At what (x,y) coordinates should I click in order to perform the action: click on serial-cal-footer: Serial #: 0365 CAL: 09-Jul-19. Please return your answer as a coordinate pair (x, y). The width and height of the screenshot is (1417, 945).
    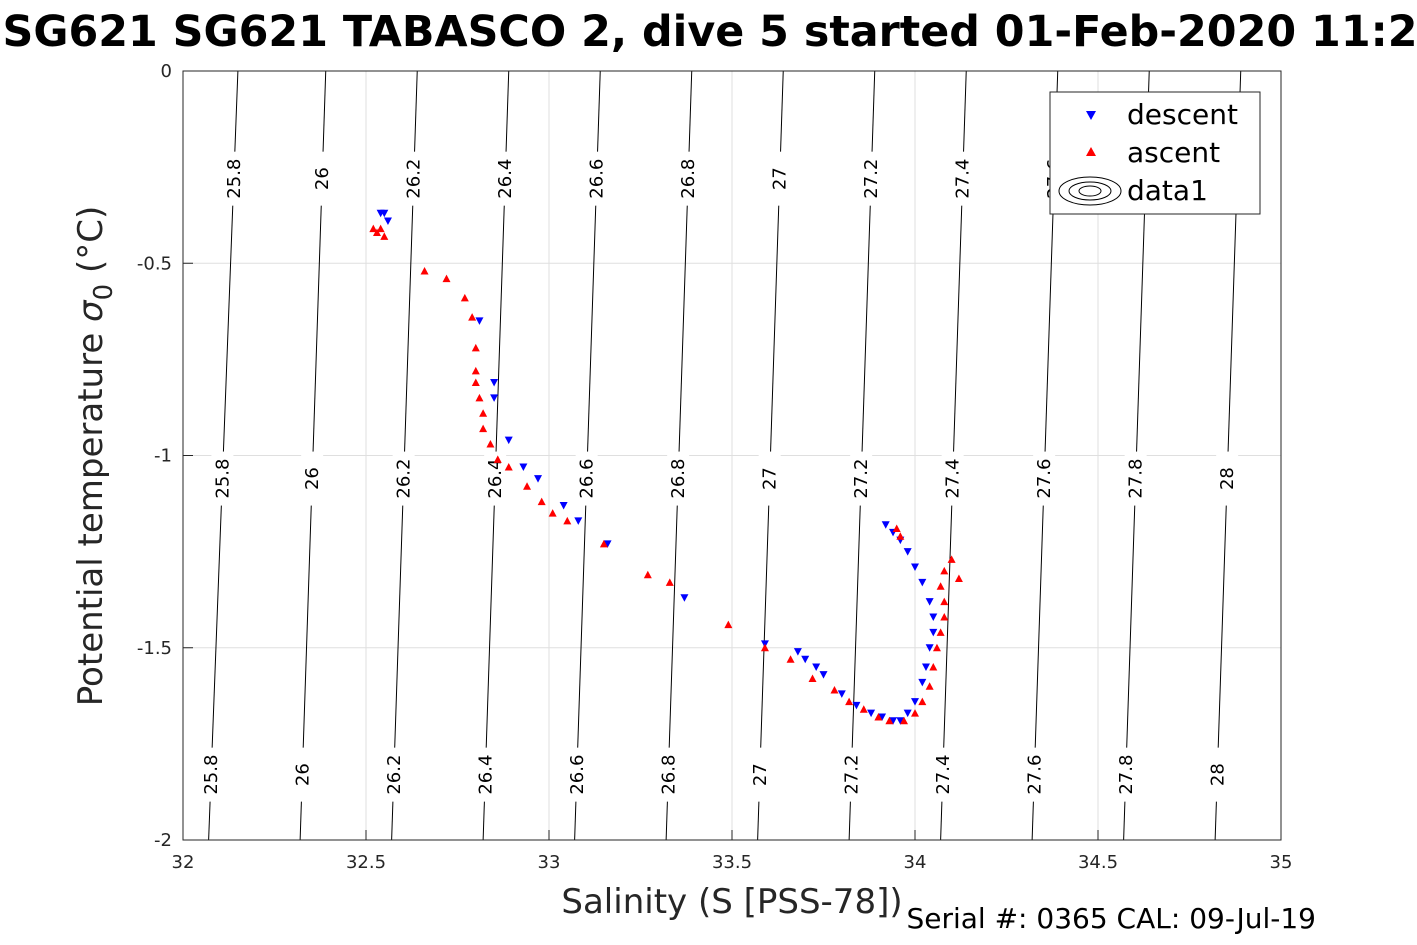
    Looking at the image, I should click on (1111, 918).